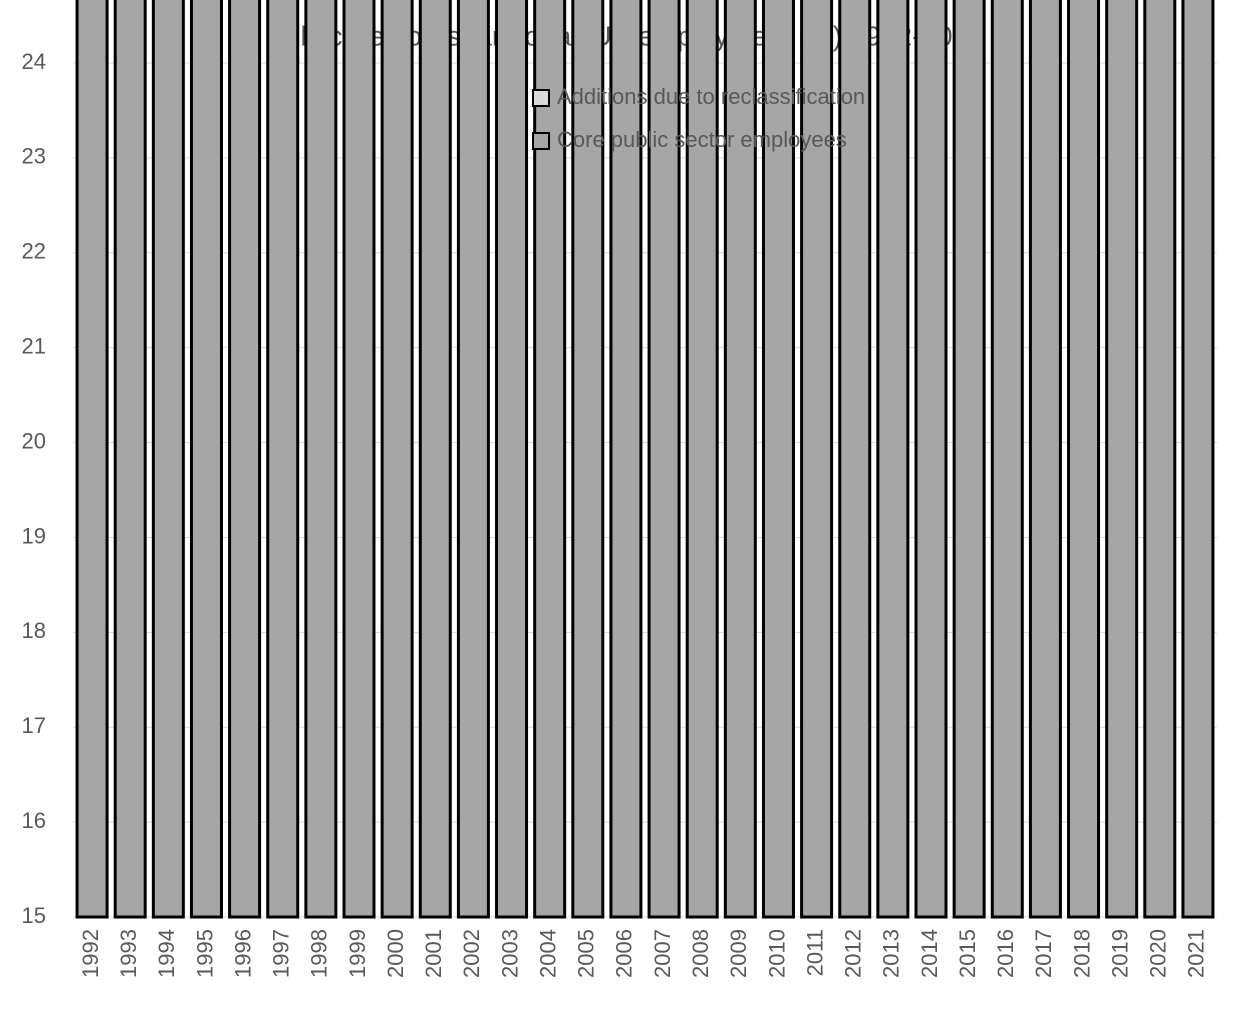 The image size is (1253, 1017). I want to click on x-tick-label: 1995, so click(204, 953).